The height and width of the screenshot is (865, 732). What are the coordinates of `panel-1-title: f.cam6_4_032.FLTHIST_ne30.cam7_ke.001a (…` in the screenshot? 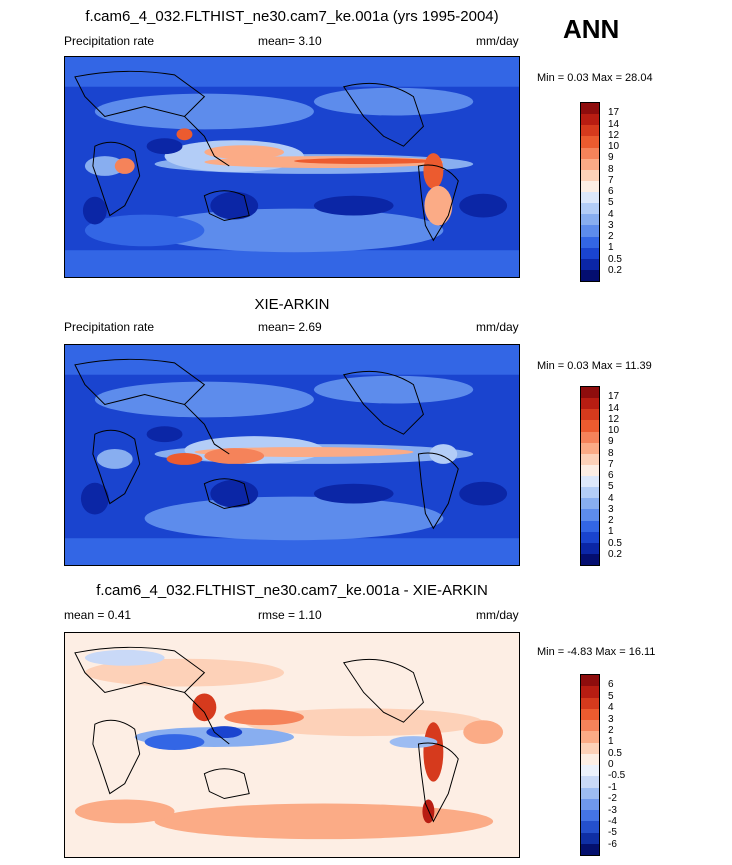 It's located at (292, 16).